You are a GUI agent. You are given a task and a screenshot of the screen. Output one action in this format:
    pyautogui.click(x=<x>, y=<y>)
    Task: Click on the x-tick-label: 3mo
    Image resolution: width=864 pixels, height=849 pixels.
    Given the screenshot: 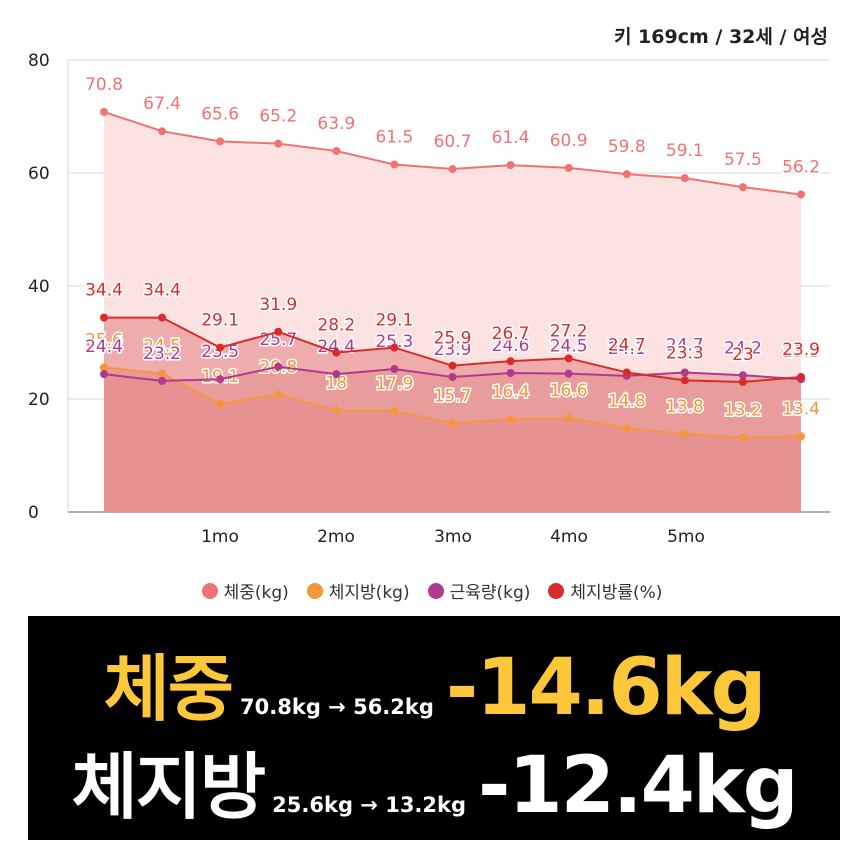 What is the action you would take?
    pyautogui.click(x=453, y=537)
    